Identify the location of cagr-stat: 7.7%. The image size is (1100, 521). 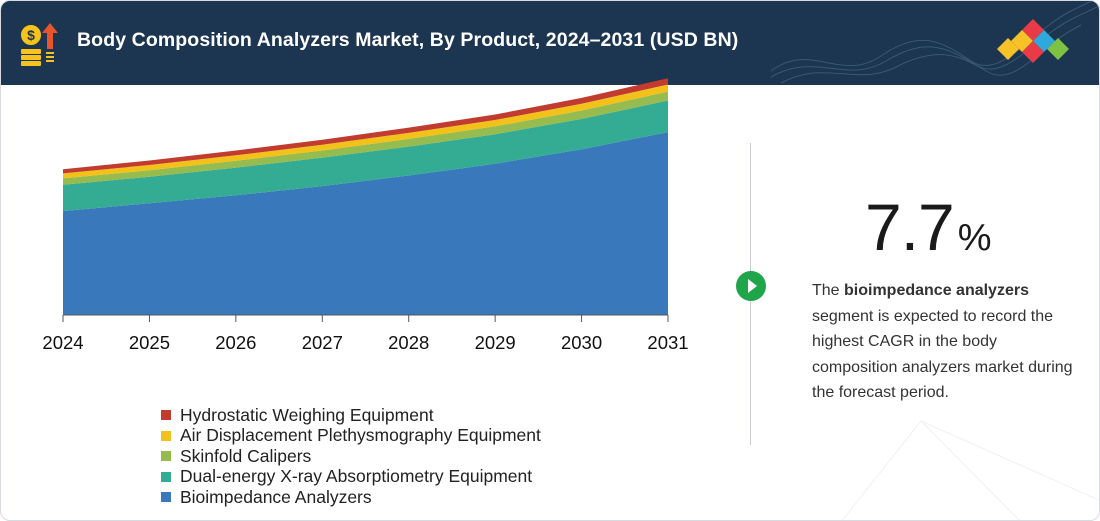
(928, 227).